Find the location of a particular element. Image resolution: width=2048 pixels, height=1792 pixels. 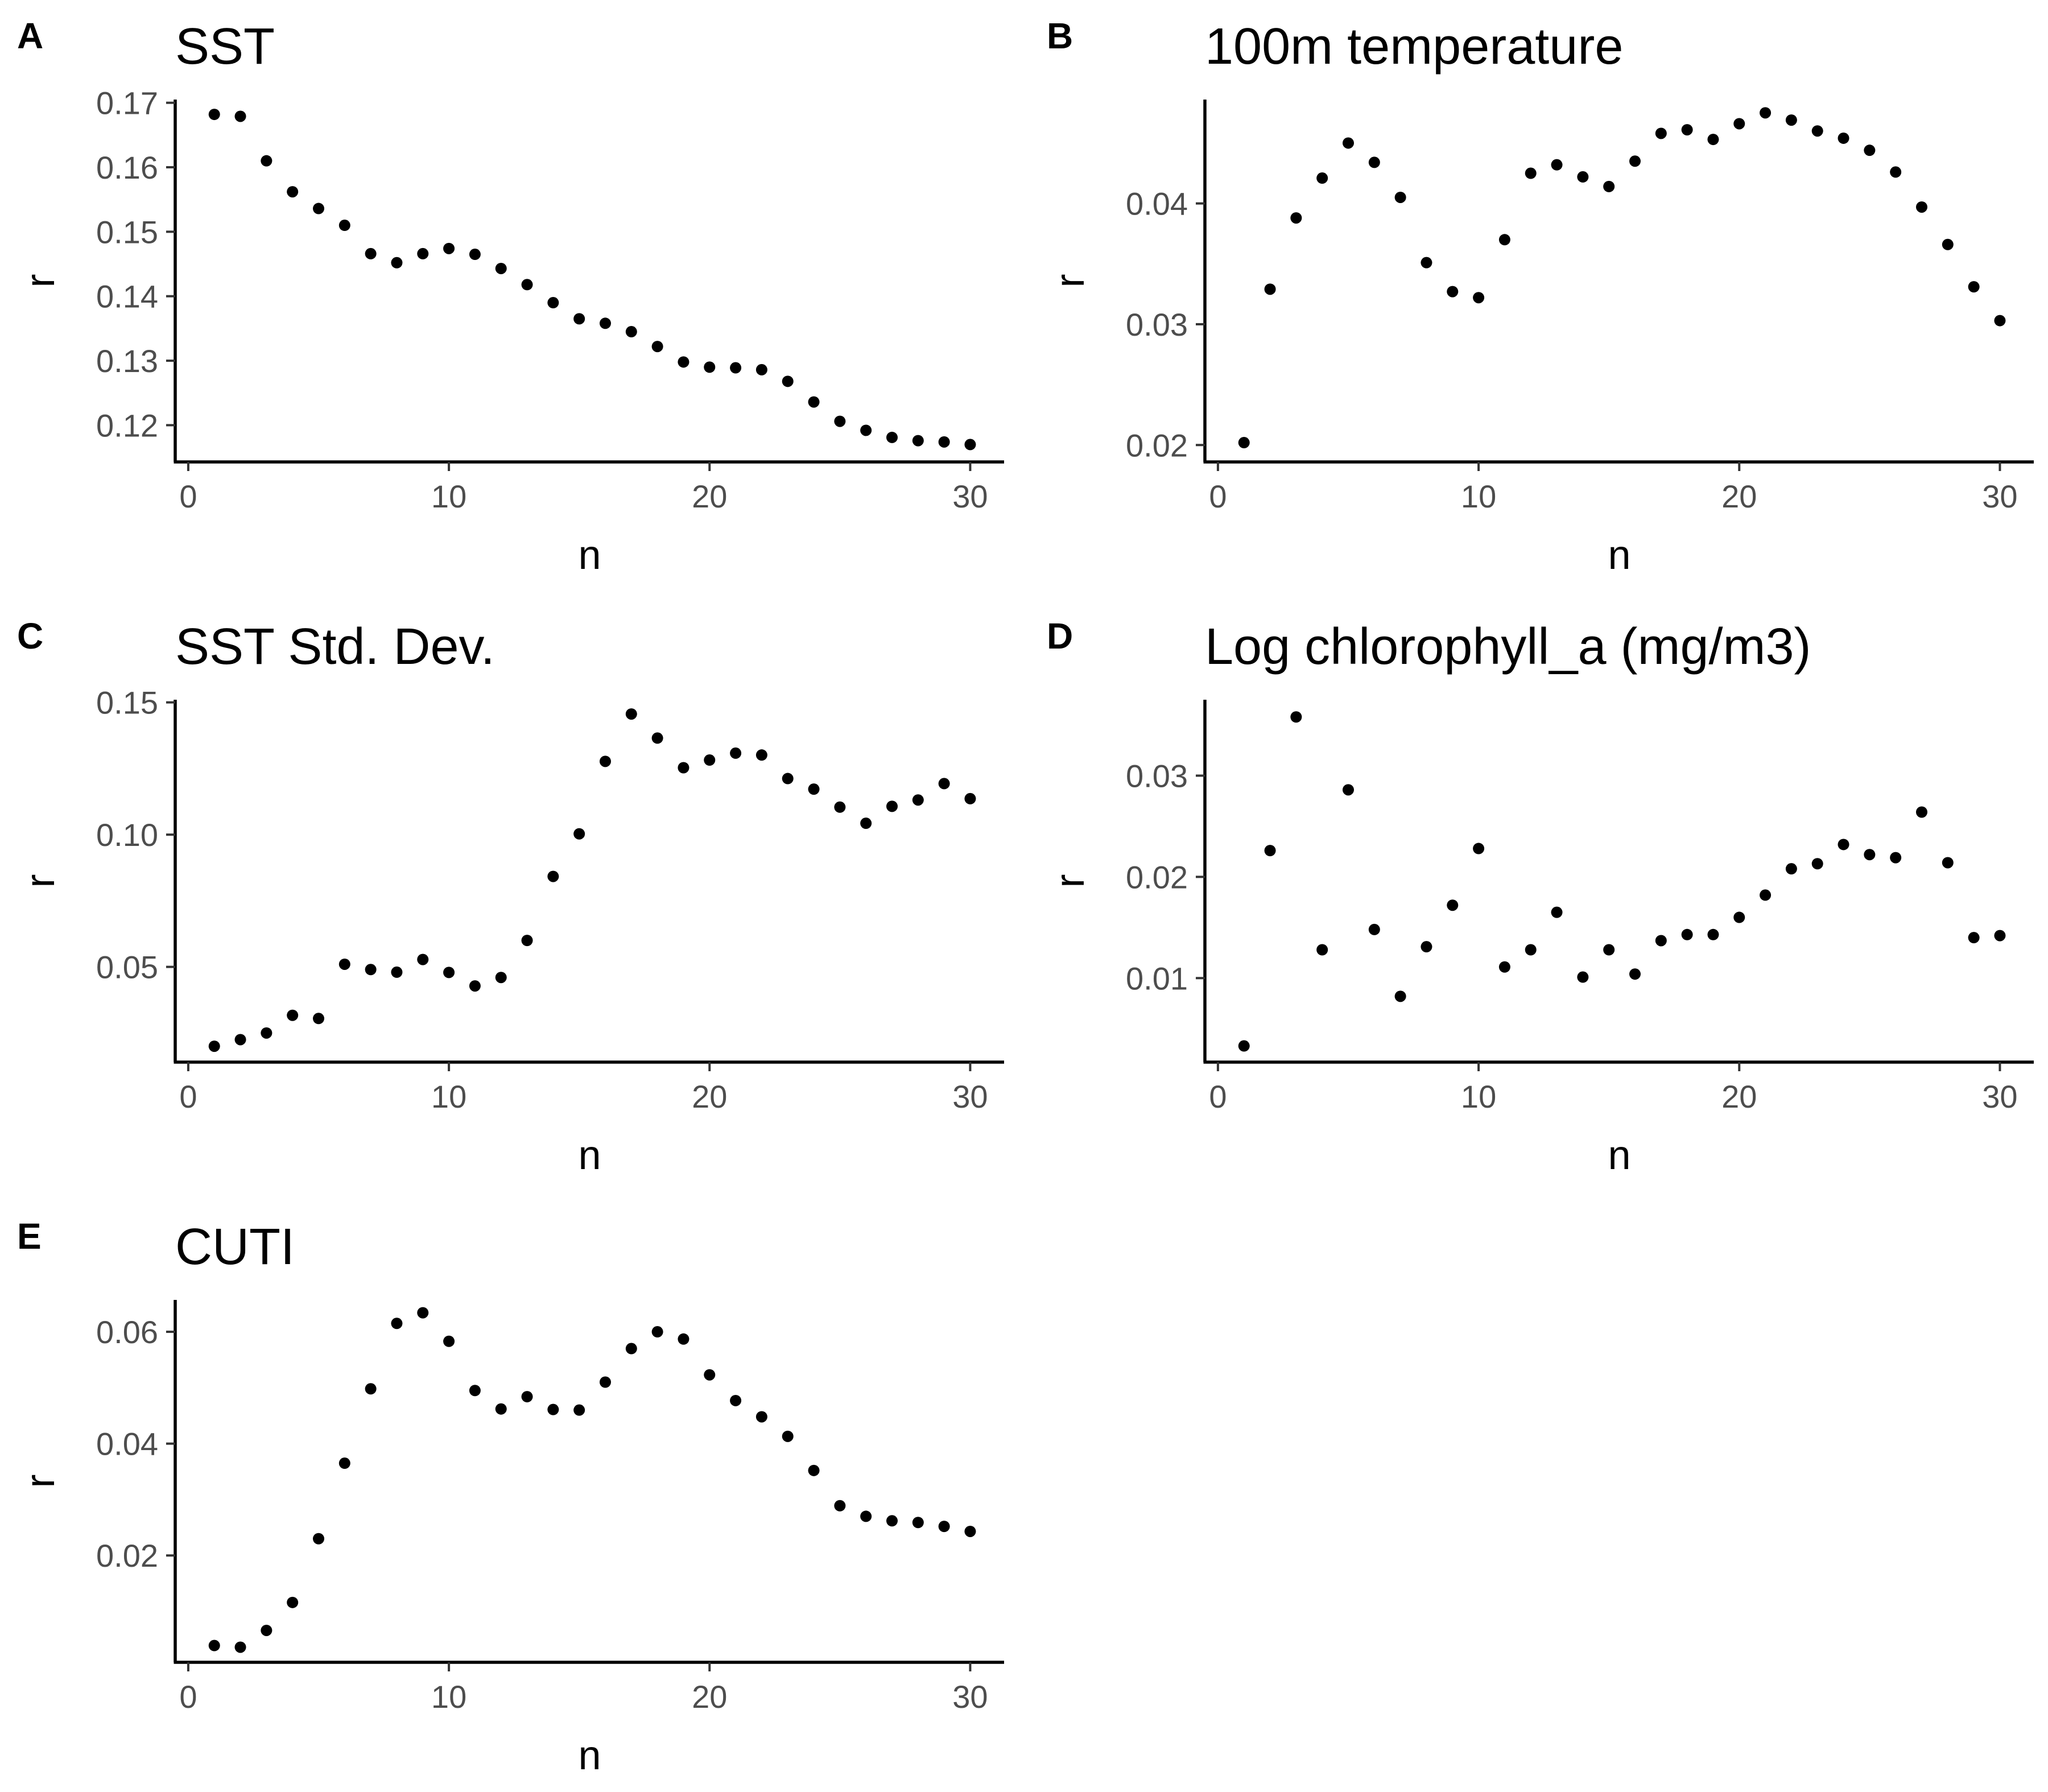

panel-tag: D is located at coordinates (1060, 636).